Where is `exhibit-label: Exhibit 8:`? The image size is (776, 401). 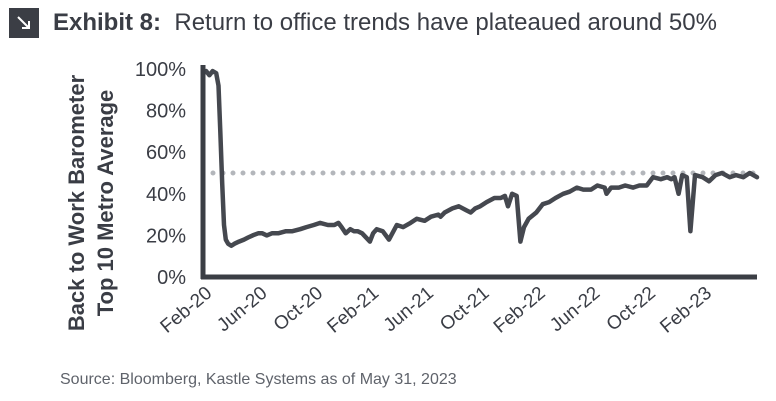
exhibit-label: Exhibit 8: is located at coordinates (107, 22).